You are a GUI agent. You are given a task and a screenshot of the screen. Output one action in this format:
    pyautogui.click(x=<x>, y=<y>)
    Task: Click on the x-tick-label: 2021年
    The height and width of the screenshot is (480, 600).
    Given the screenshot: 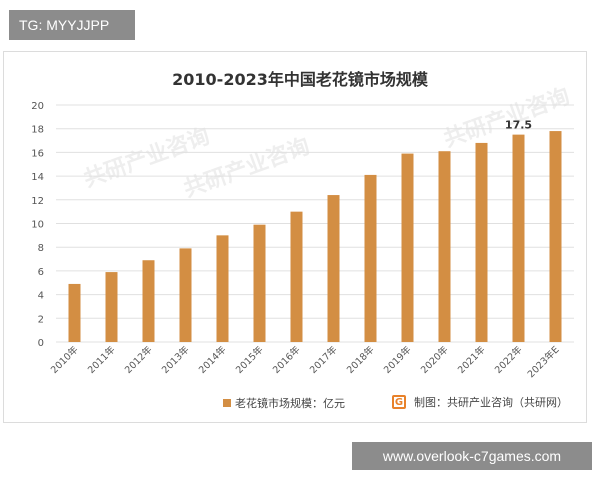 What is the action you would take?
    pyautogui.click(x=471, y=359)
    